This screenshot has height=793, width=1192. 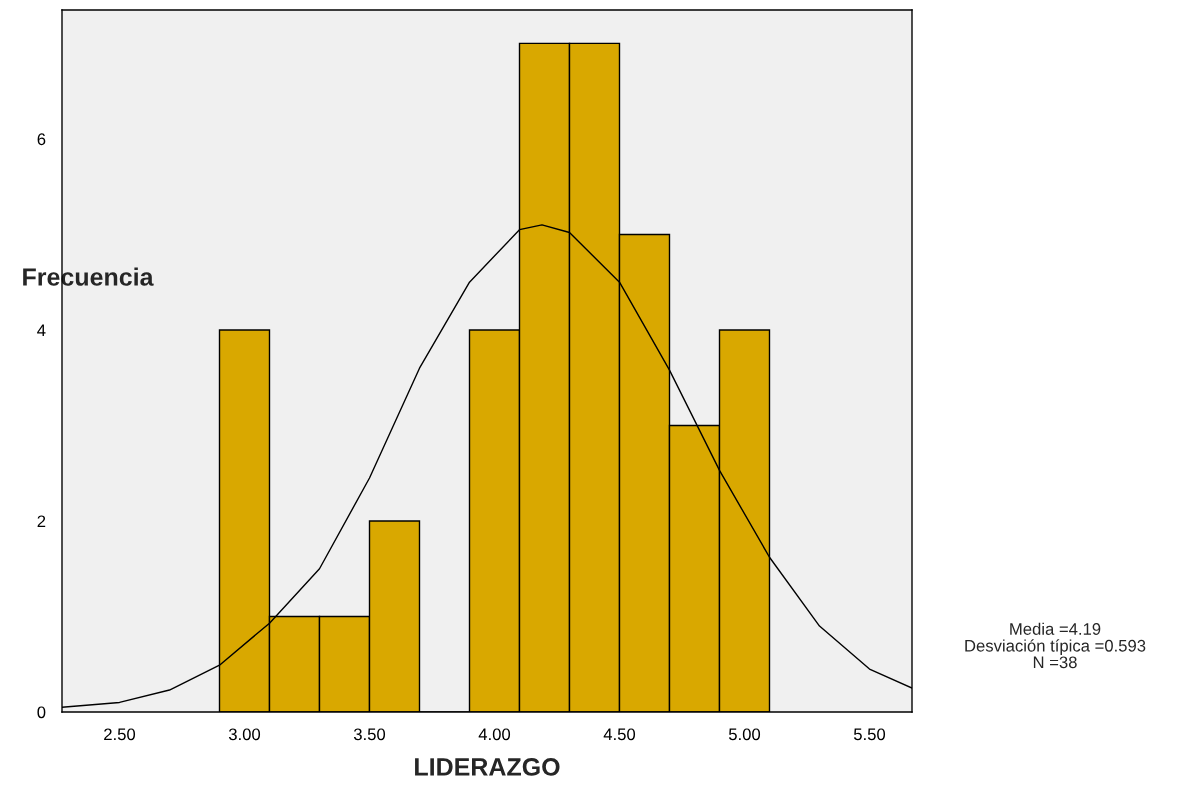 What do you see at coordinates (487, 767) in the screenshot?
I see `x-axis-title: LIDERAZGO` at bounding box center [487, 767].